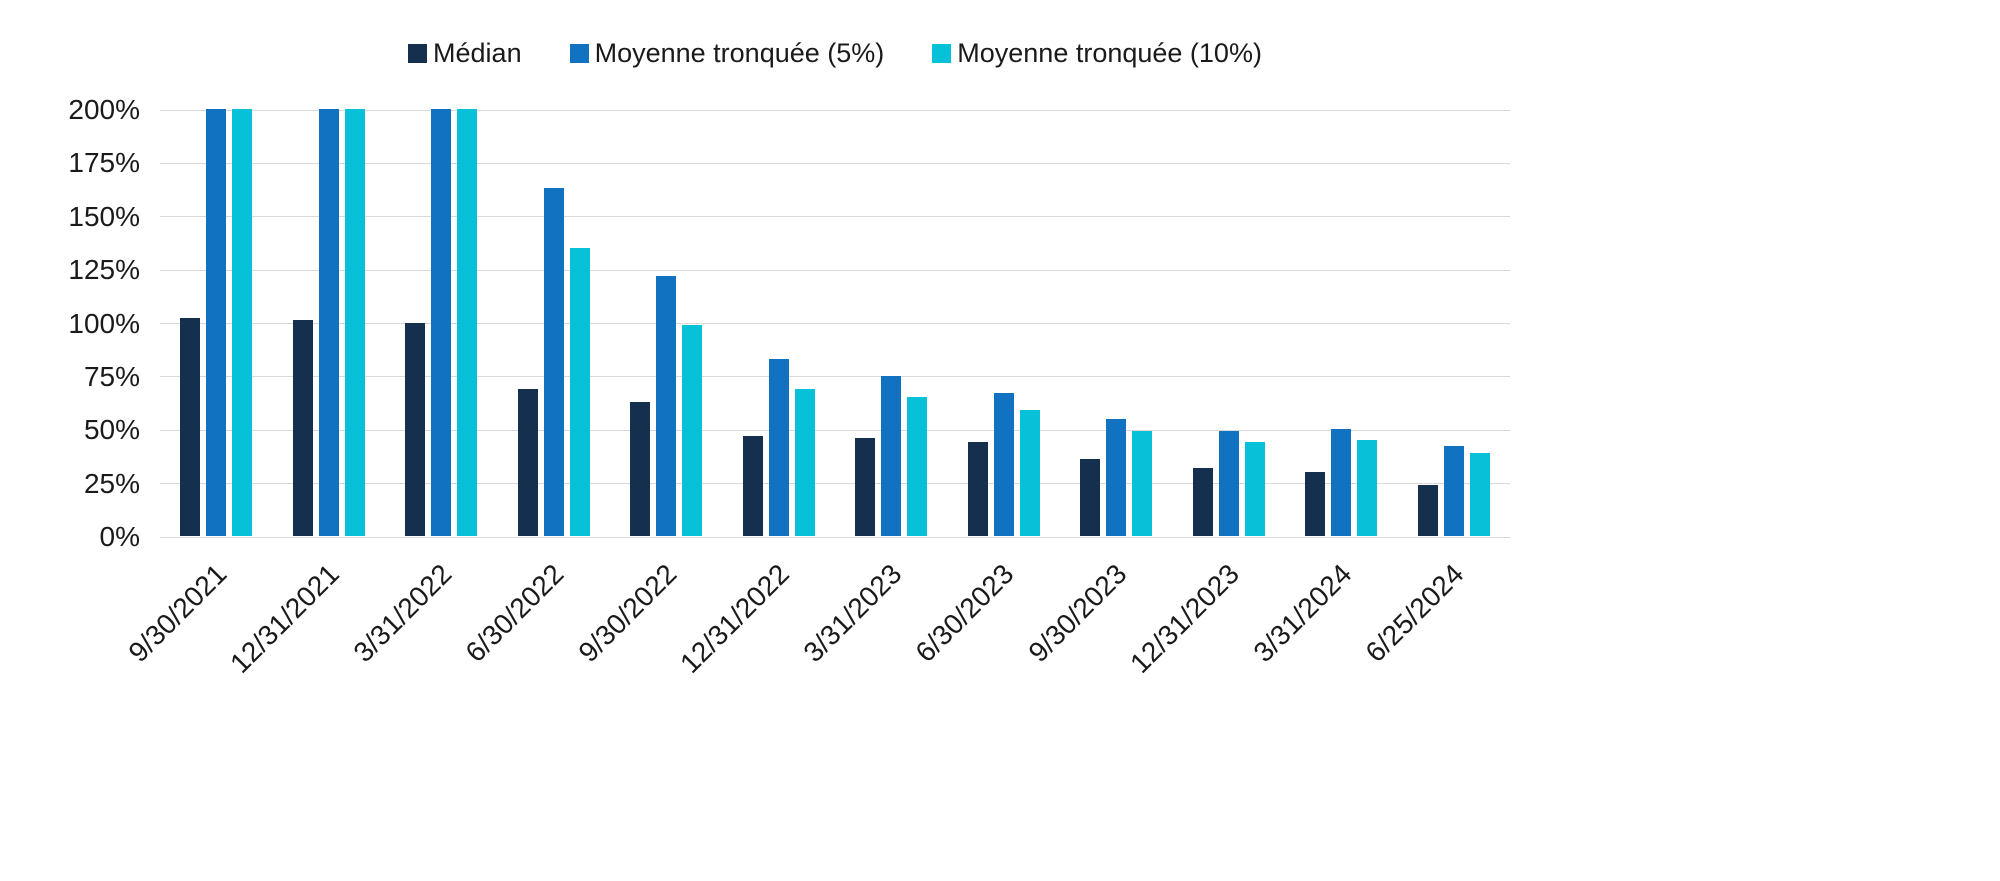 The height and width of the screenshot is (881, 2000). Describe the element at coordinates (111, 376) in the screenshot. I see `y-tick-label: 75%` at that location.